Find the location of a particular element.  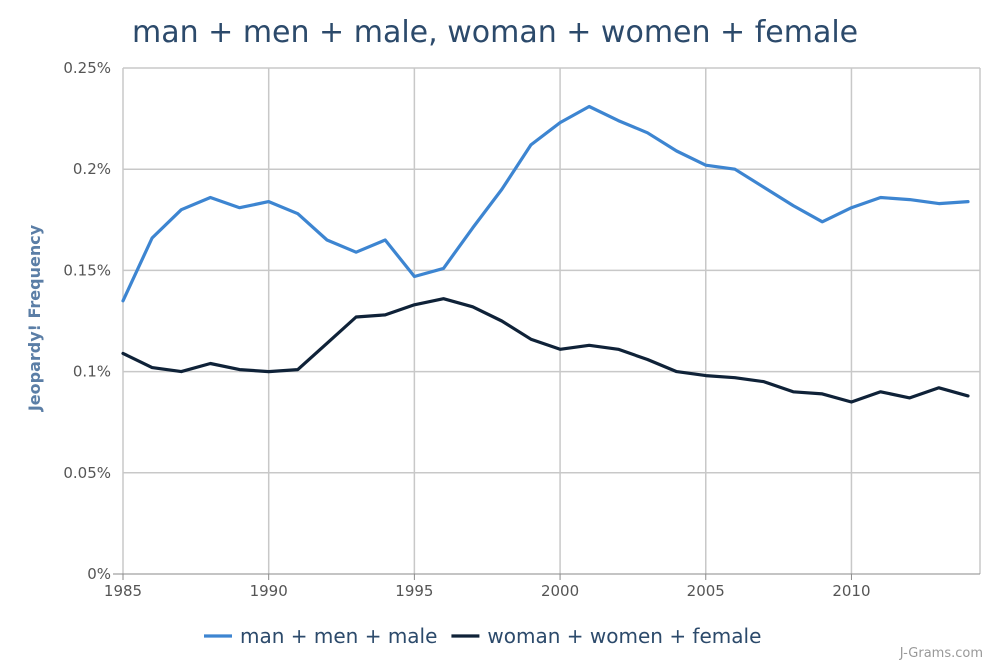

x-tick-label: 1985 is located at coordinates (123, 591).